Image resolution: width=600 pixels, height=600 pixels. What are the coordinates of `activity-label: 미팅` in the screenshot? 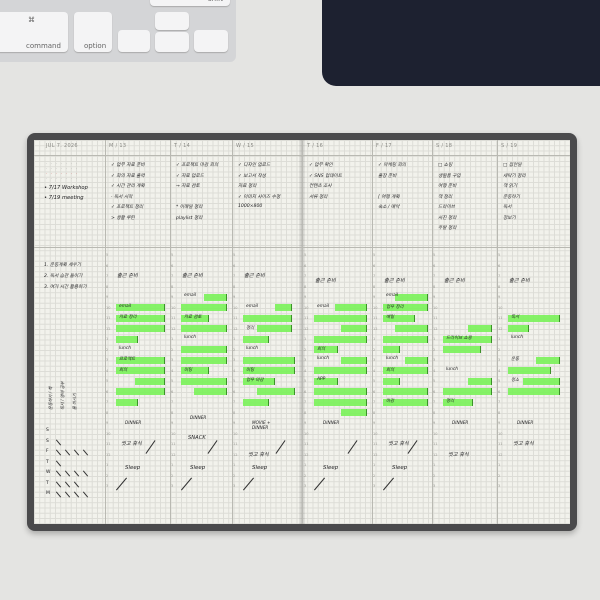 It's located at (188, 370).